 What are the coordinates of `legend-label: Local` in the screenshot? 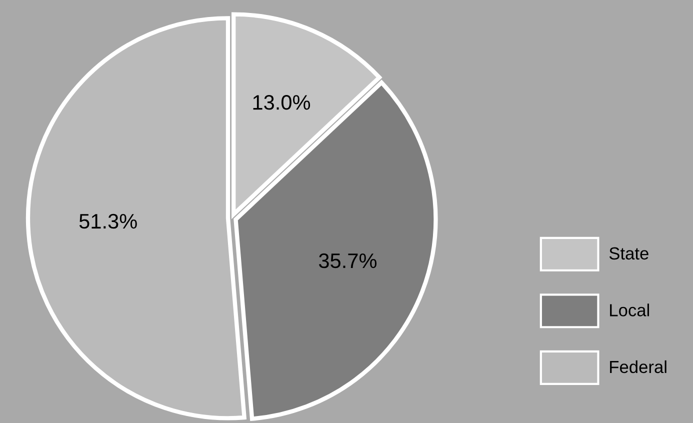 It's located at (629, 310).